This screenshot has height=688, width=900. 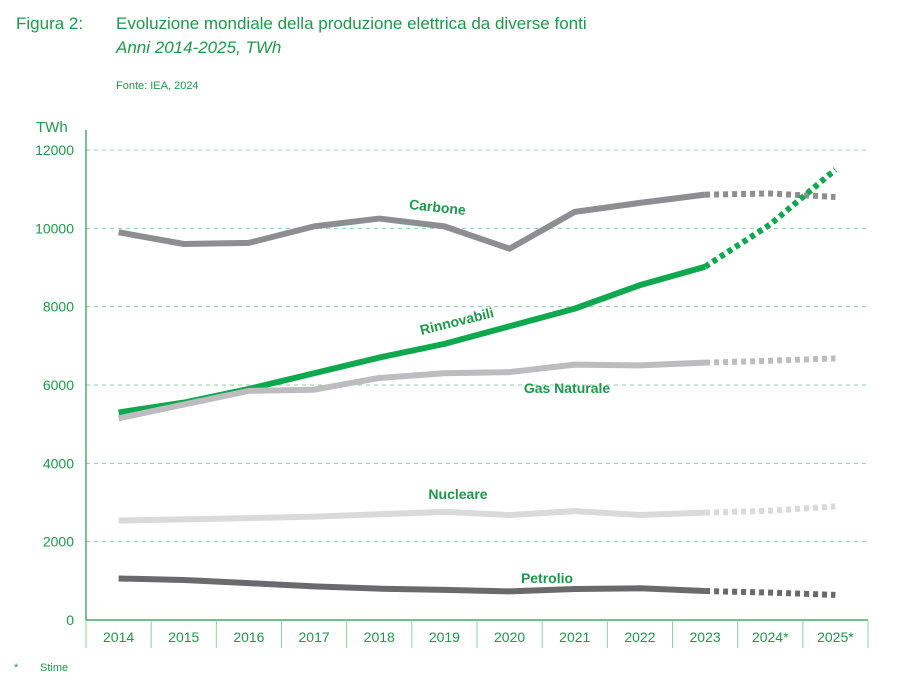 I want to click on chart-subtitle: Anni 2014-2025, TWh, so click(x=199, y=47).